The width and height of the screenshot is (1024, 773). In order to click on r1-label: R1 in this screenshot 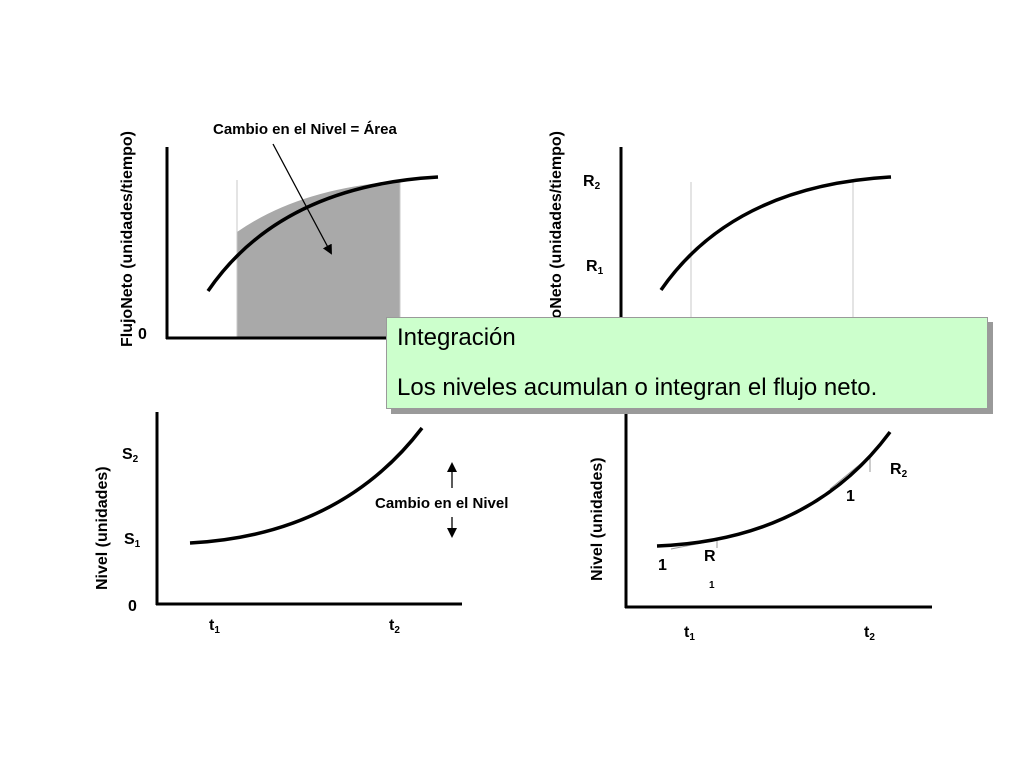, I will do `click(595, 267)`.